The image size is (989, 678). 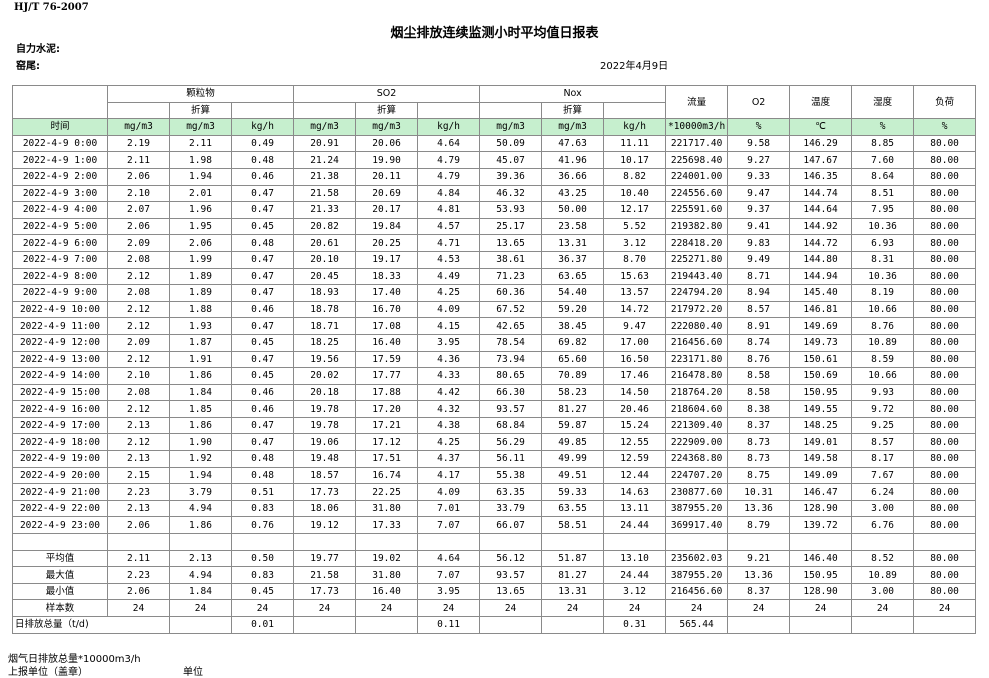 What do you see at coordinates (449, 558) in the screenshot?
I see `summary-value: 4.64` at bounding box center [449, 558].